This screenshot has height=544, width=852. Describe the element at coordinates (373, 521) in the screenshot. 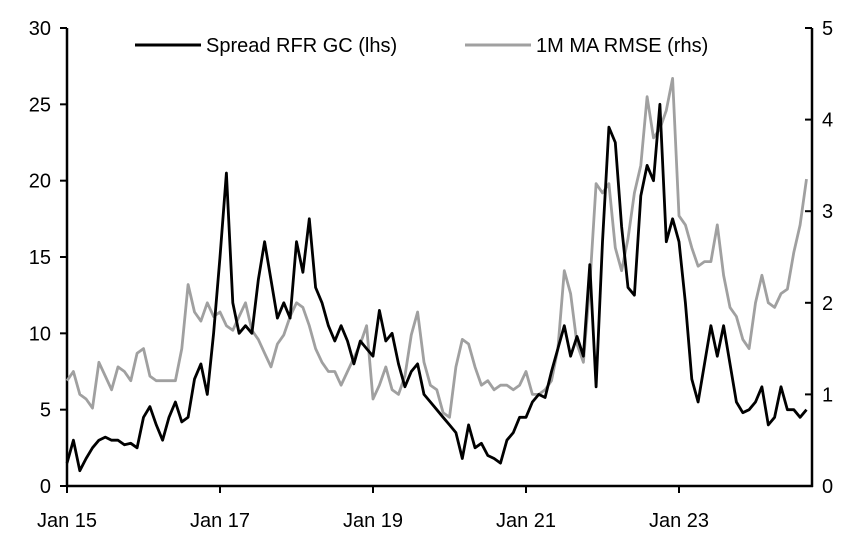

I see `x-tick-label: Jan 19` at that location.